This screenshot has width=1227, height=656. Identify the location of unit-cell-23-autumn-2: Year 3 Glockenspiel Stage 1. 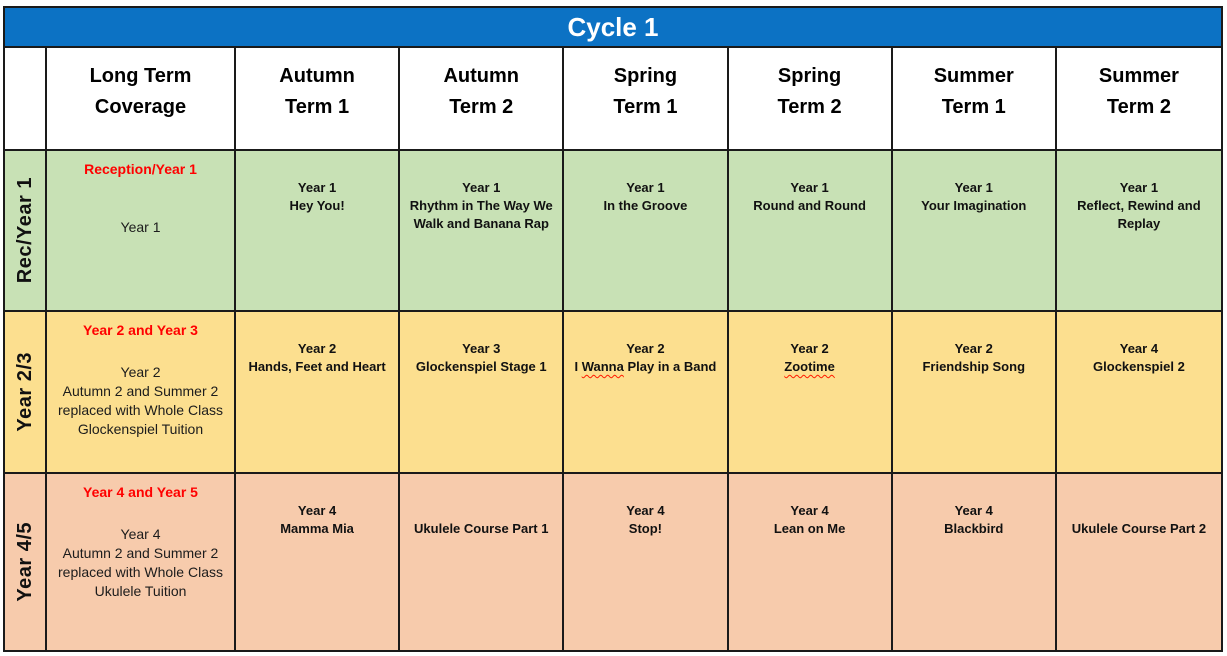
(482, 393).